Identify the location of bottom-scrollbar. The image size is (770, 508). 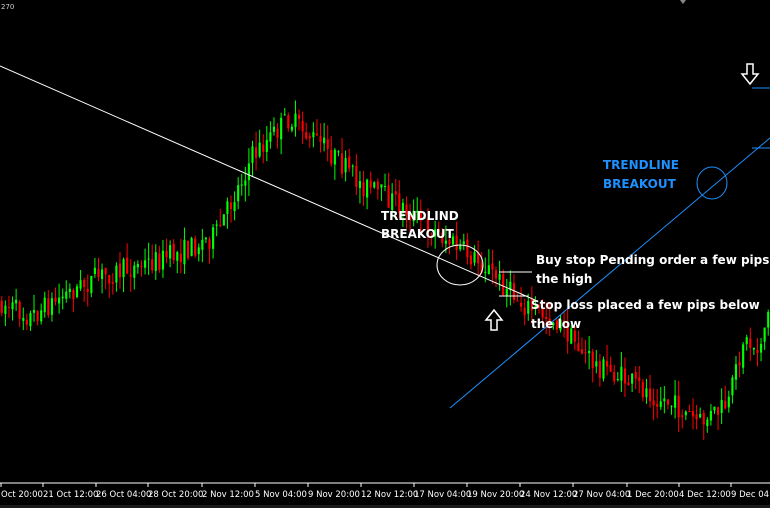
(385, 506).